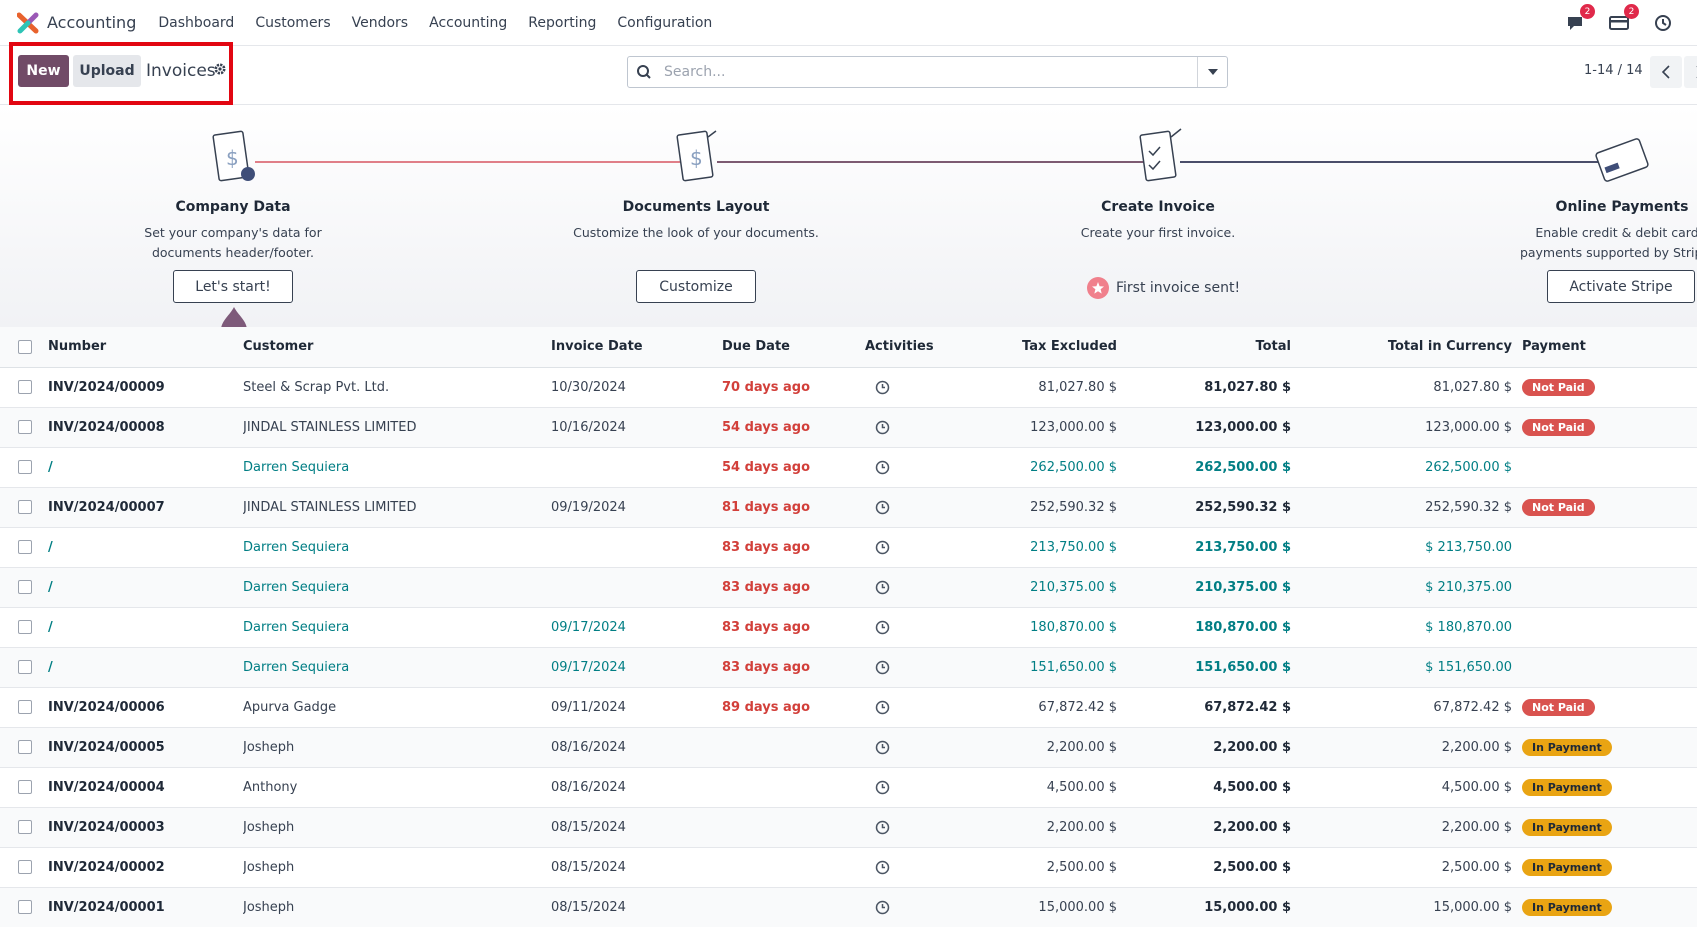  I want to click on column-header-invoice-date: Invoice Date, so click(597, 347).